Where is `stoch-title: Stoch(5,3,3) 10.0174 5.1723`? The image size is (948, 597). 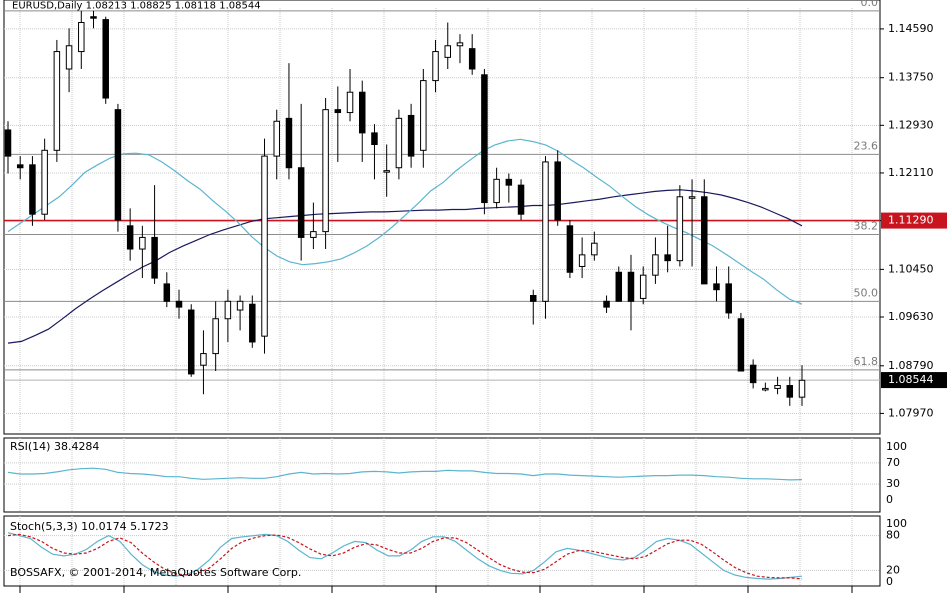 stoch-title: Stoch(5,3,3) 10.0174 5.1723 is located at coordinates (89, 526).